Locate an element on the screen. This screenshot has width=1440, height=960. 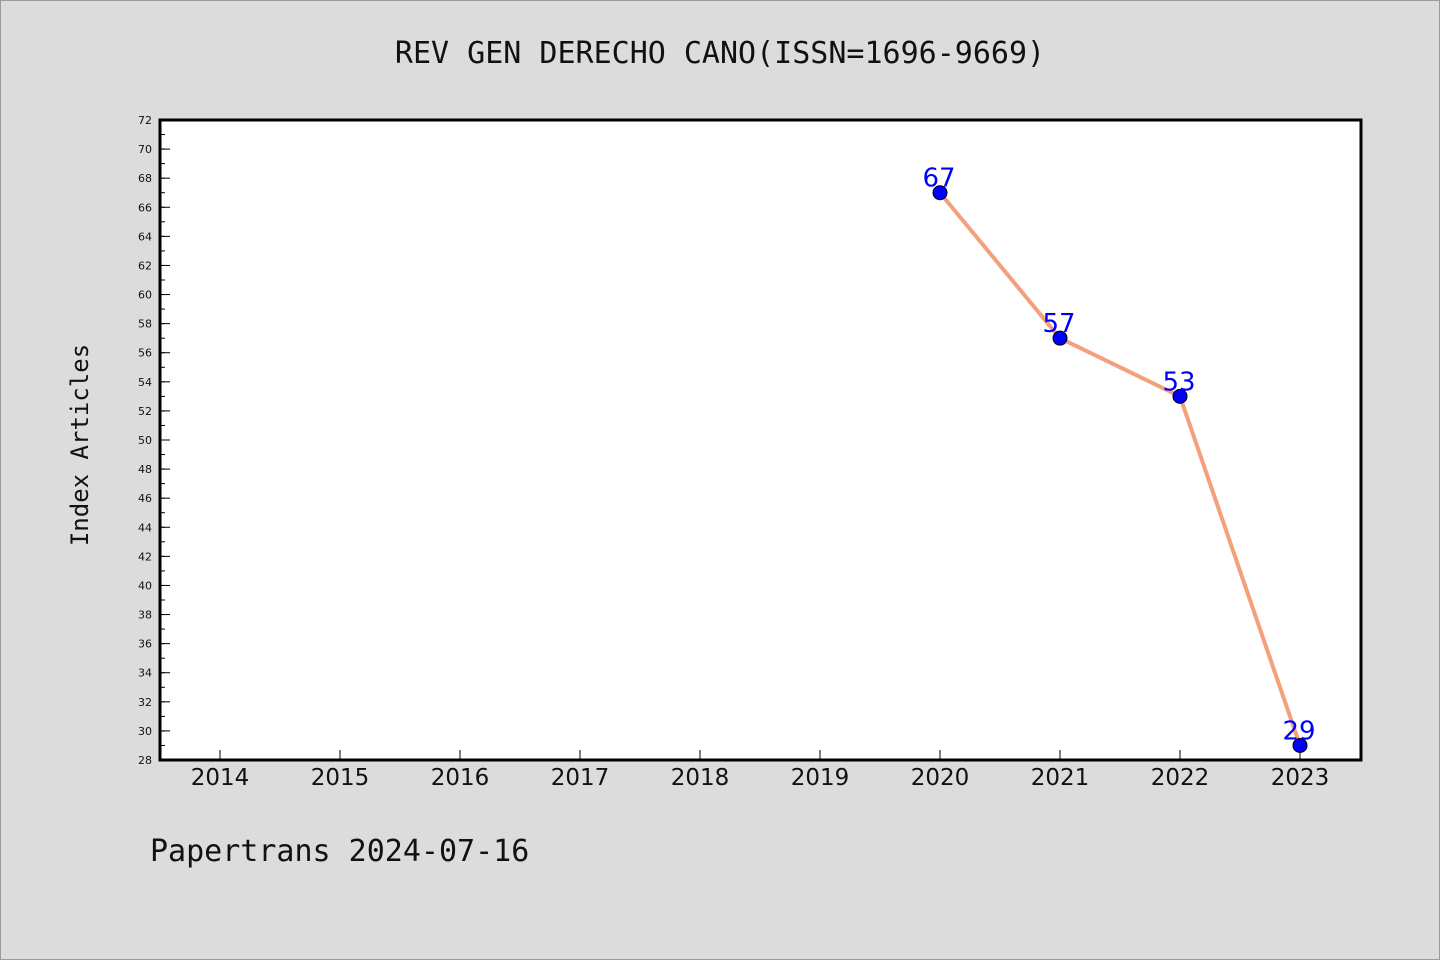
footer-note: Papertrans 2024-07-16 is located at coordinates (340, 851).